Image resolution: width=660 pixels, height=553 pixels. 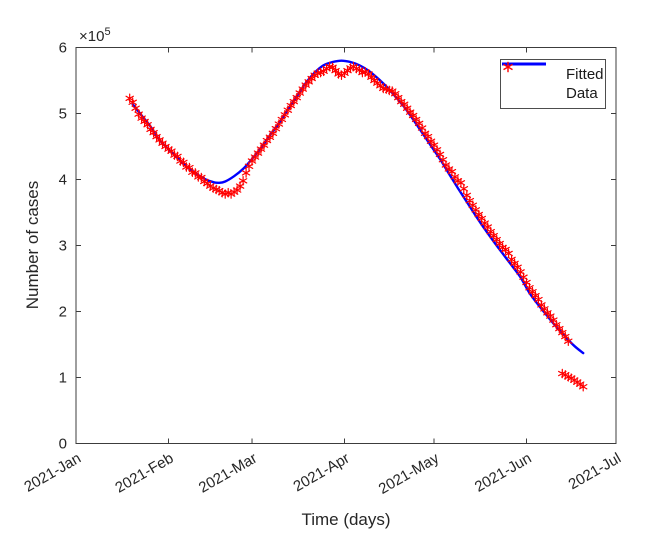 I want to click on x-tick-label: 2021-Feb, so click(x=144, y=473).